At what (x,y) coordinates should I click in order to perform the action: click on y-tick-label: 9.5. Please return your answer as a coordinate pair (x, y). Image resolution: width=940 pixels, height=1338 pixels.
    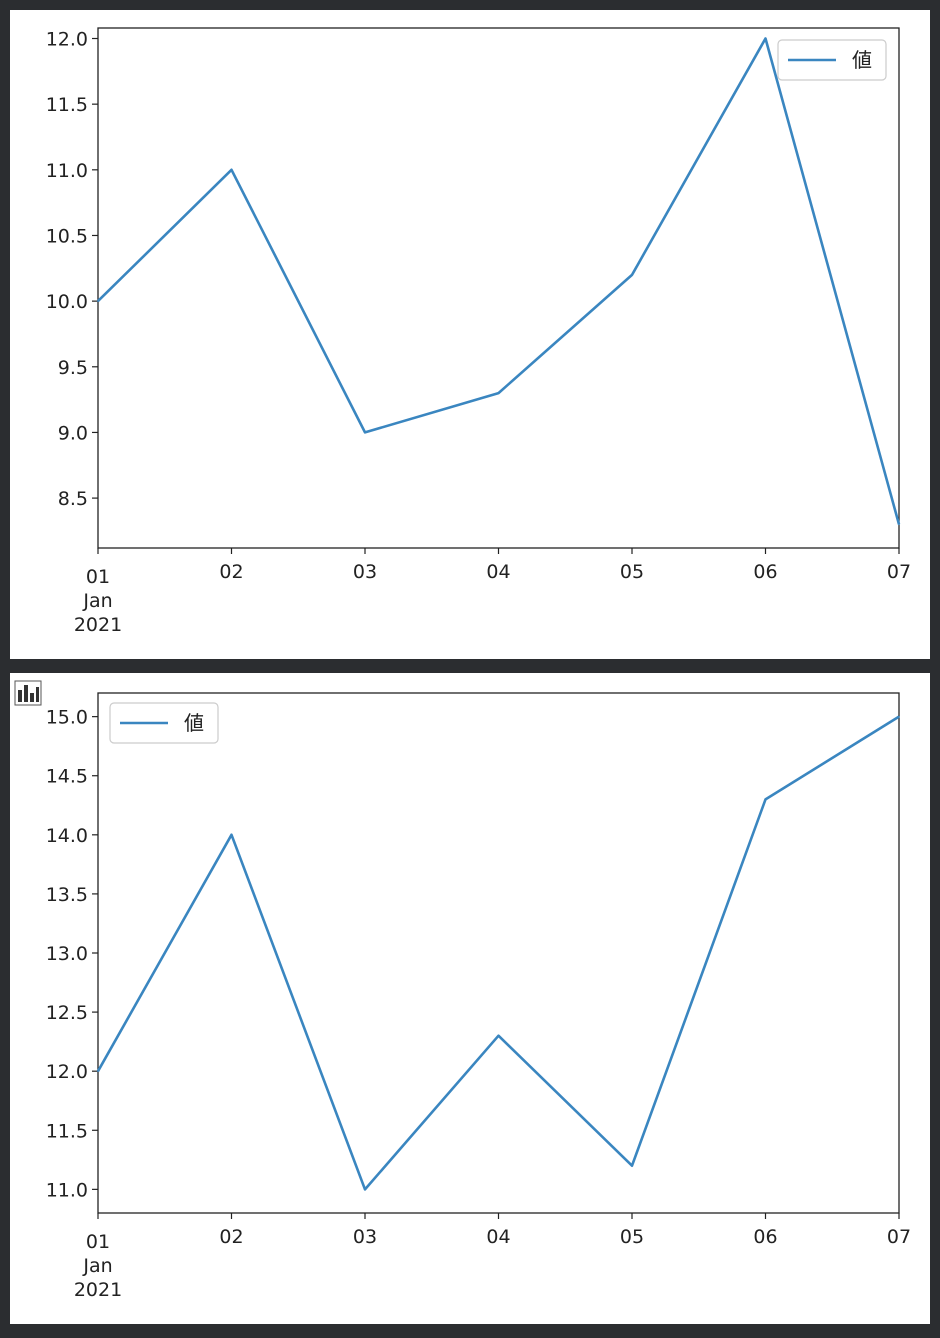
    Looking at the image, I should click on (73, 368).